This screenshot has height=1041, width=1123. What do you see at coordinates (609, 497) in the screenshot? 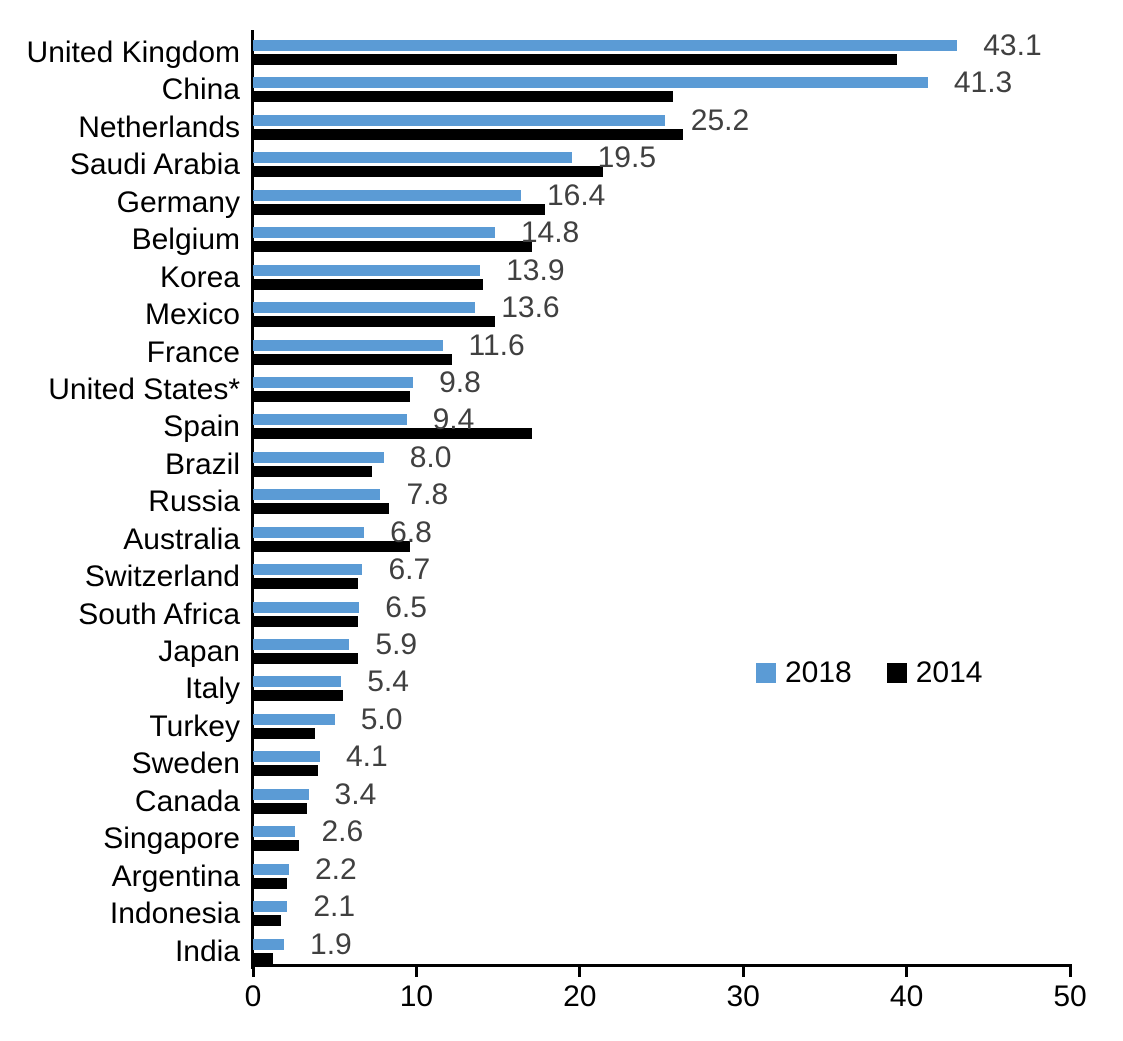
I see `category-row-russia: Russia 7.8` at bounding box center [609, 497].